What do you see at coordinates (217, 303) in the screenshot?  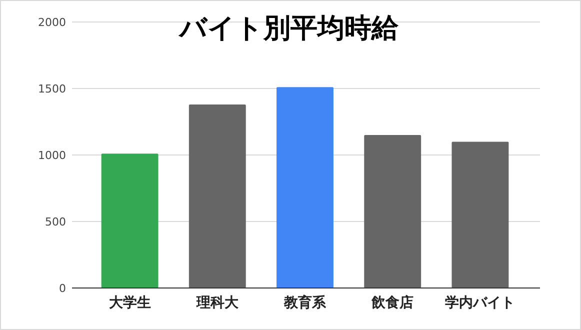 I see `x-tick-label: 理科大` at bounding box center [217, 303].